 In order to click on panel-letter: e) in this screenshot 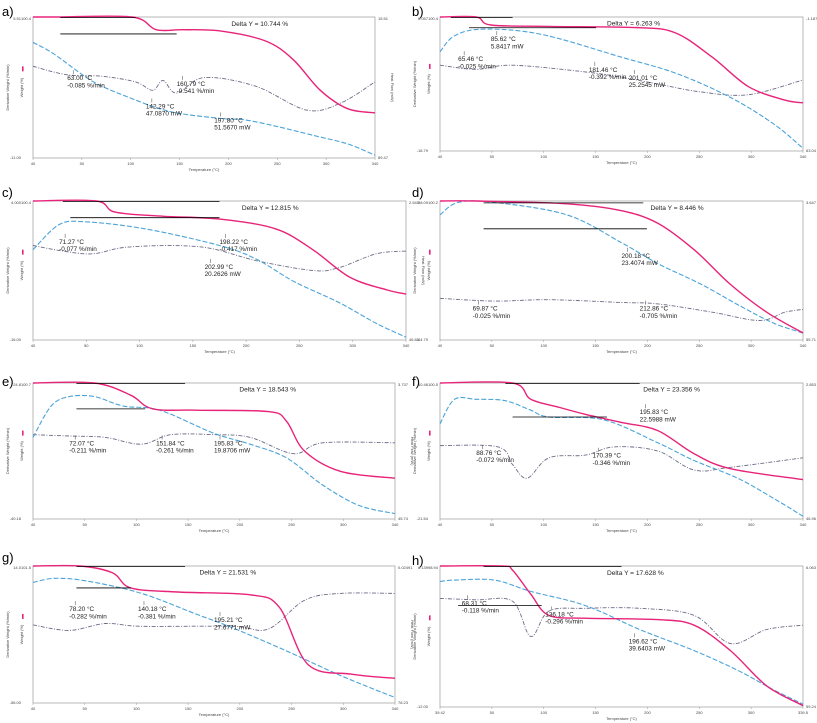, I will do `click(8, 381)`.